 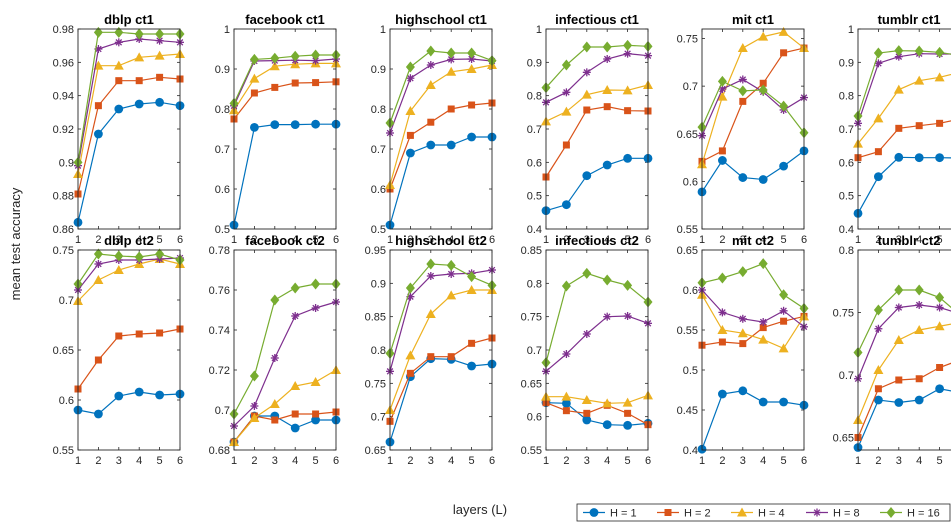 What do you see at coordinates (129, 19) in the screenshot?
I see `panel-title: dblp ct1` at bounding box center [129, 19].